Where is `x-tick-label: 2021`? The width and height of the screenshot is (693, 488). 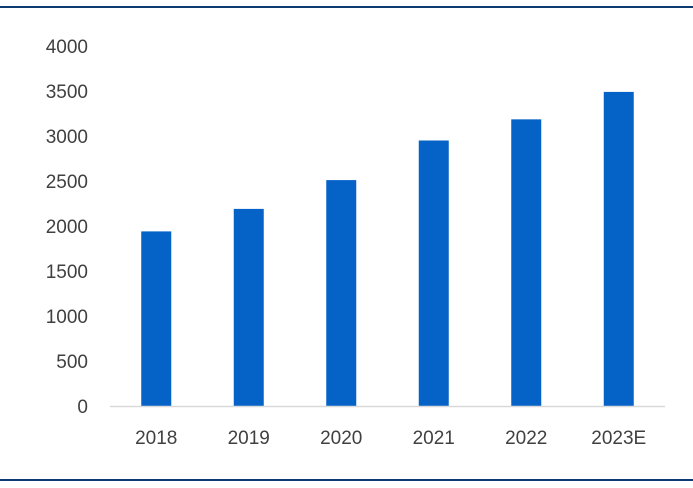 x-tick-label: 2021 is located at coordinates (434, 438).